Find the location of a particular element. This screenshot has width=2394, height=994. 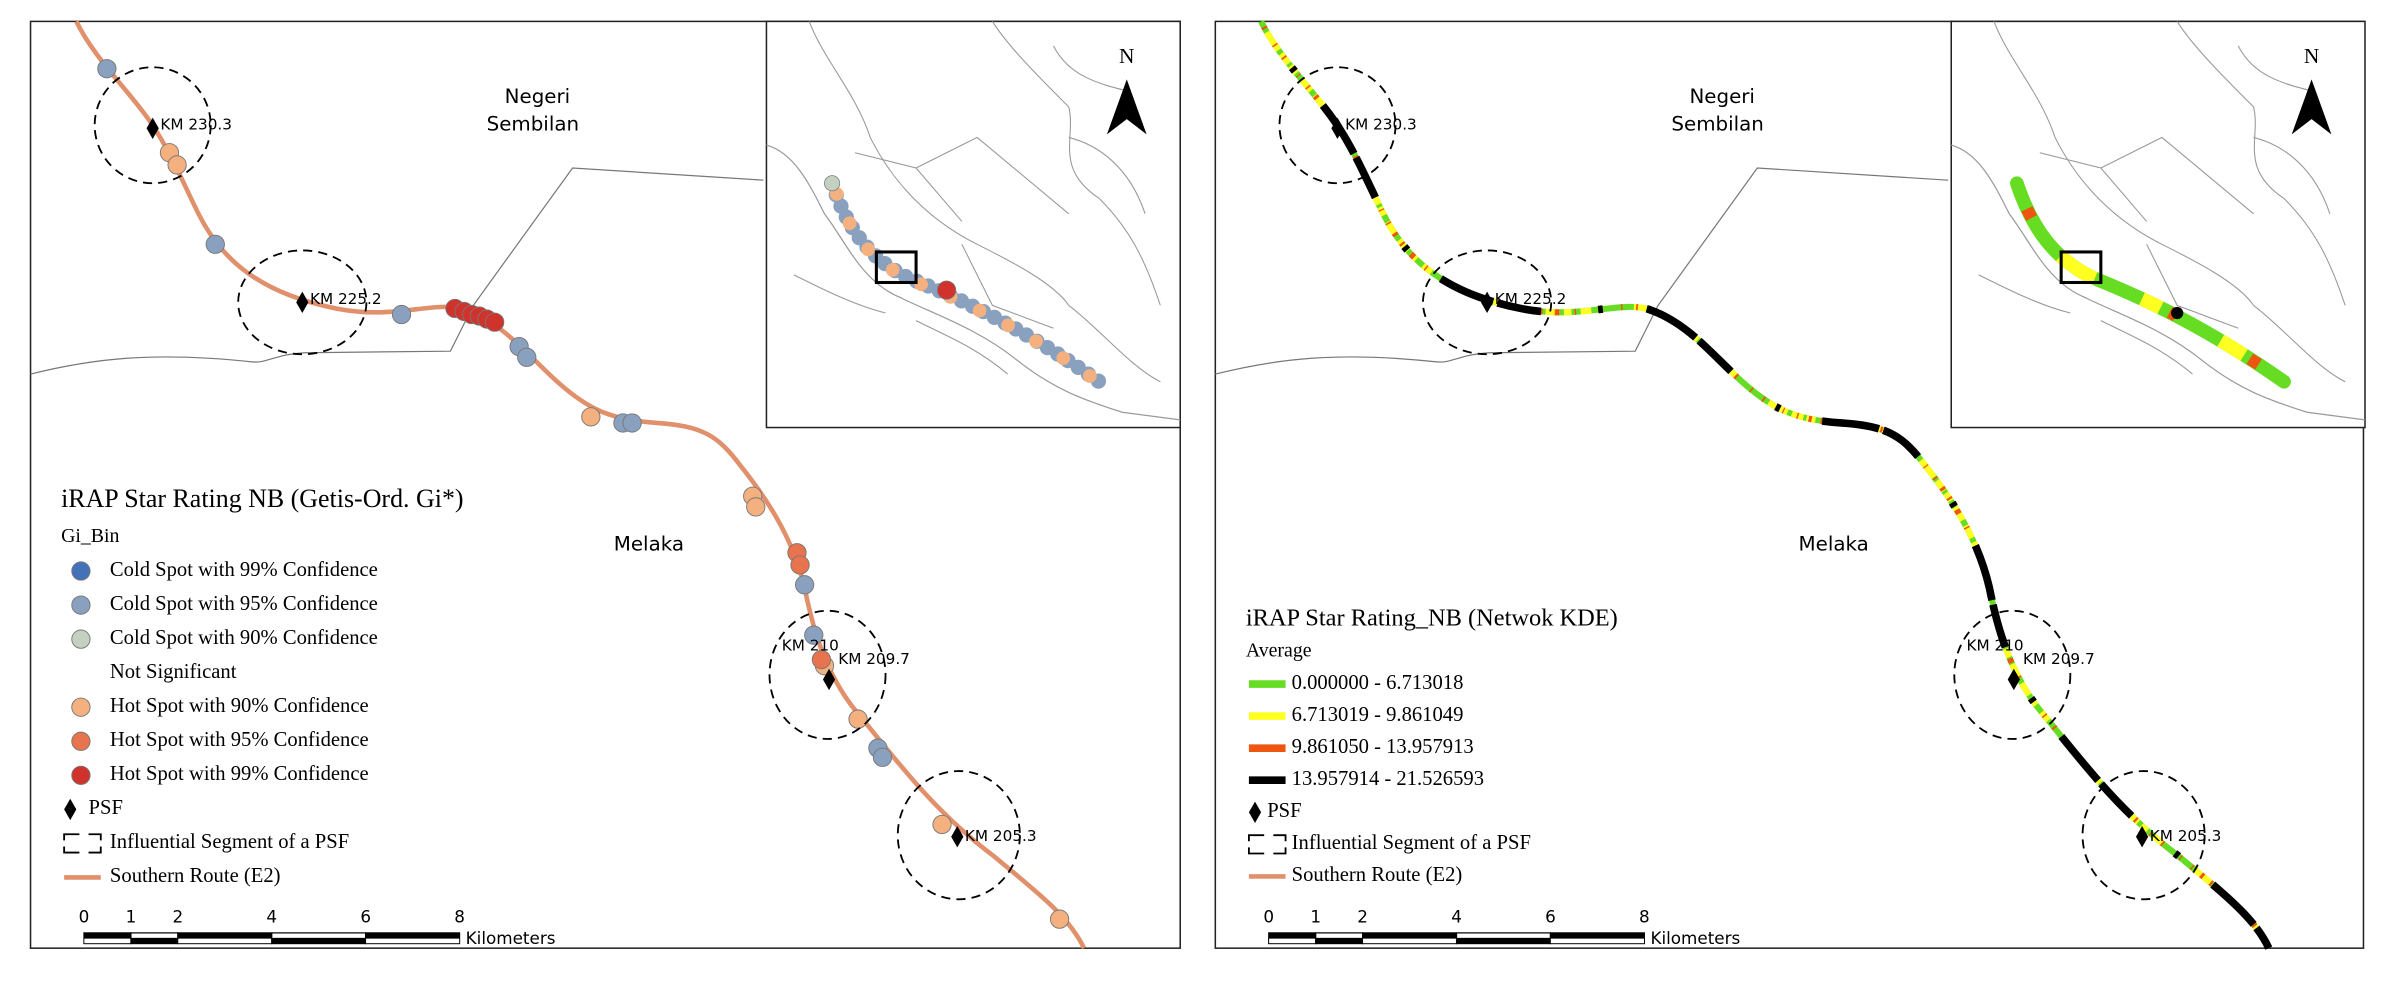

legend-label: 0.000000 - 6.713018 is located at coordinates (1378, 683).